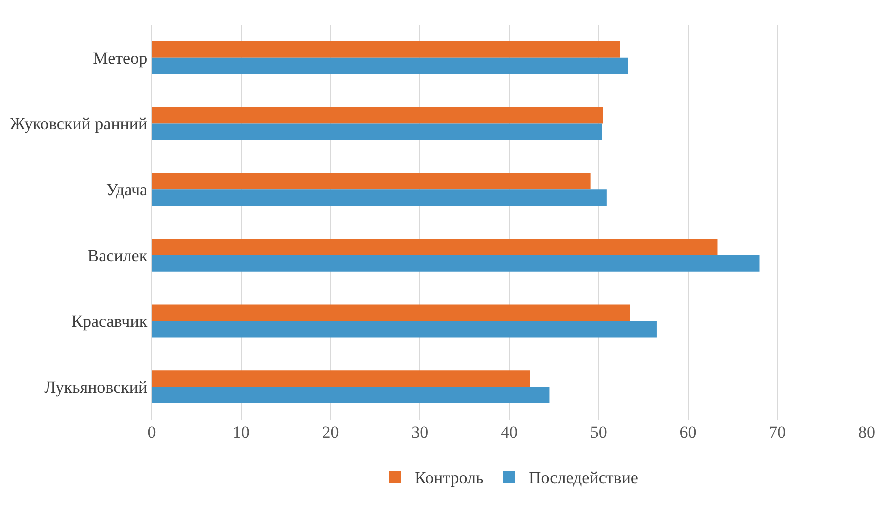 The image size is (886, 506). I want to click on x-tick-label: 80, so click(867, 432).